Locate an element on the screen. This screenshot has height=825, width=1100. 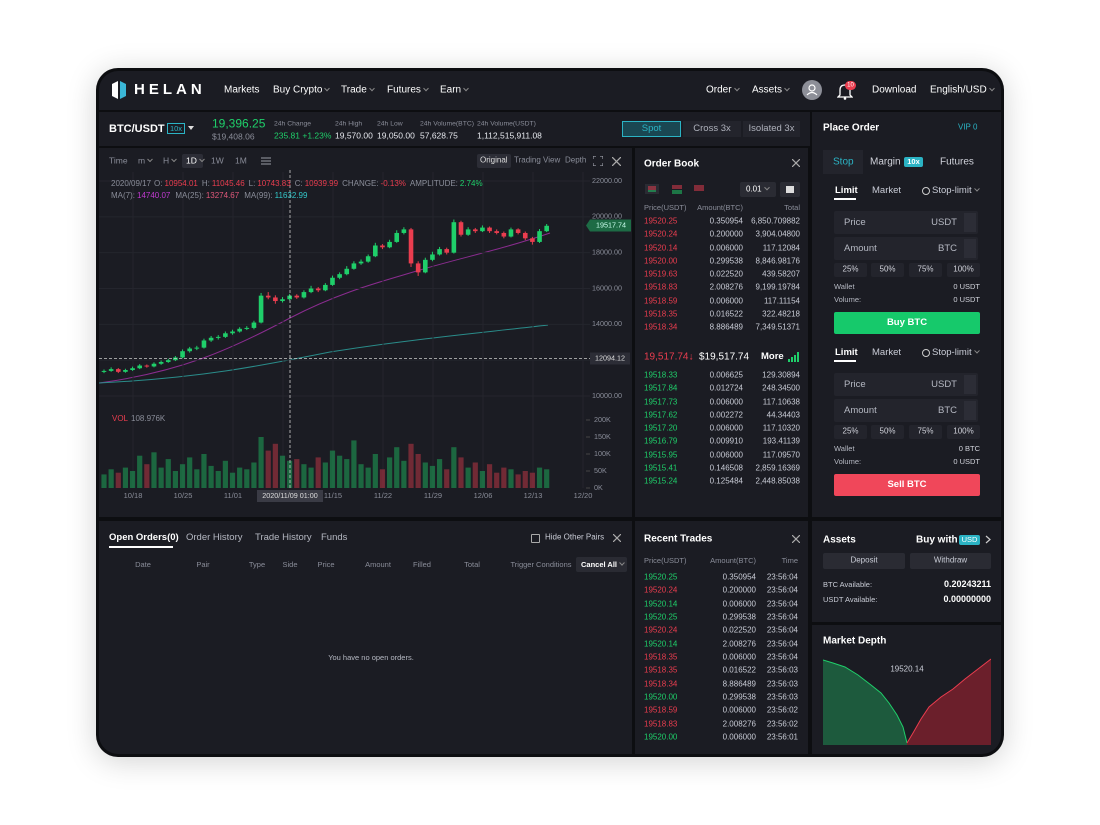
nav-item: Buy Crypto is located at coordinates (301, 90).